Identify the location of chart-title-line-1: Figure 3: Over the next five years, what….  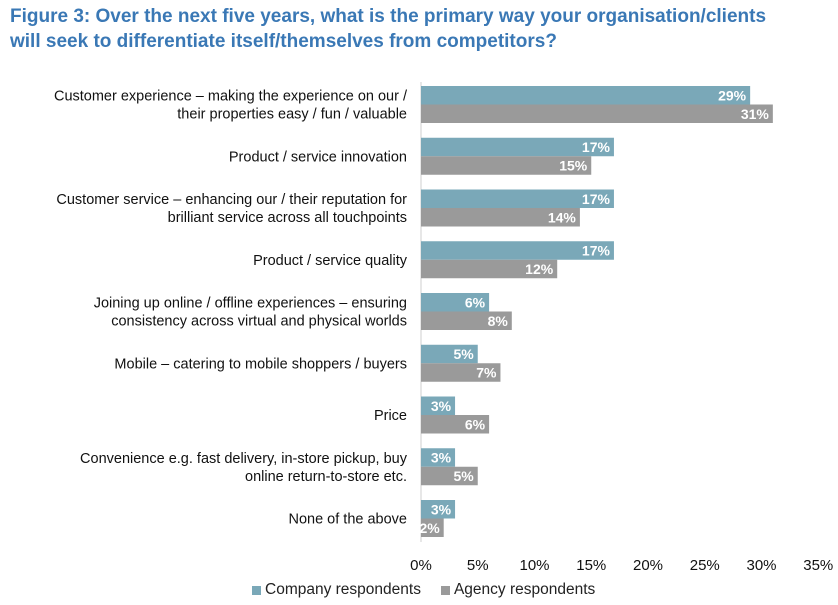
(388, 16).